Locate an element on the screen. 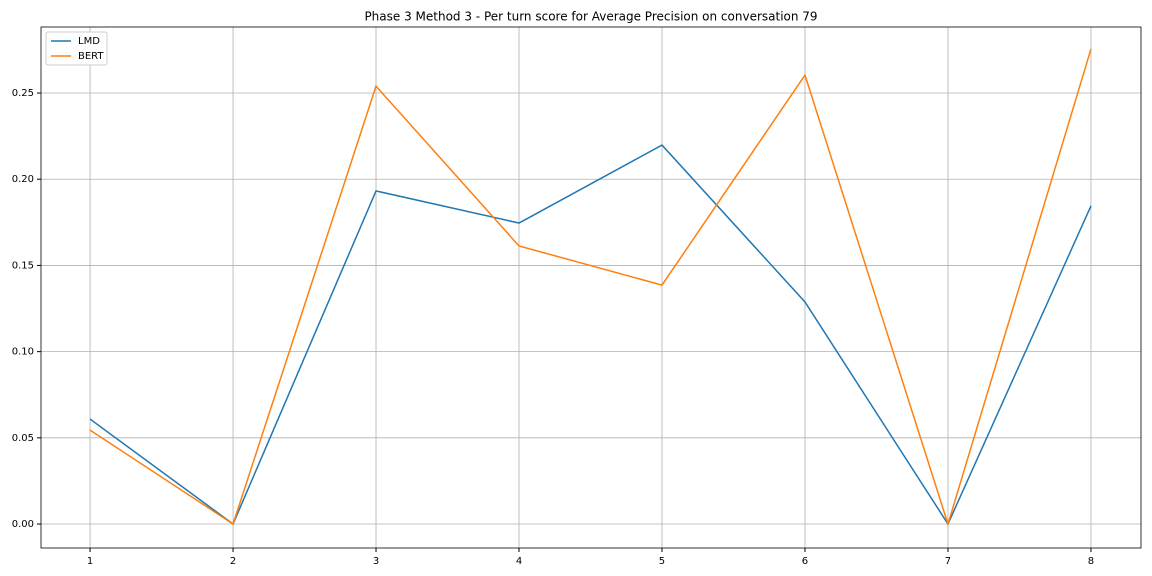 Image resolution: width=1152 pixels, height=576 pixels. y-tick-label: 0.25 is located at coordinates (23, 93).